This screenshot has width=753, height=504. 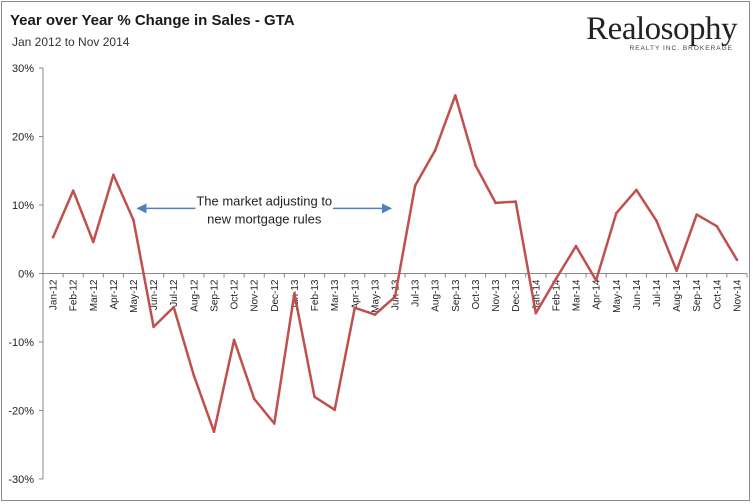 I want to click on x-tick-label: Oct-12, so click(x=235, y=294).